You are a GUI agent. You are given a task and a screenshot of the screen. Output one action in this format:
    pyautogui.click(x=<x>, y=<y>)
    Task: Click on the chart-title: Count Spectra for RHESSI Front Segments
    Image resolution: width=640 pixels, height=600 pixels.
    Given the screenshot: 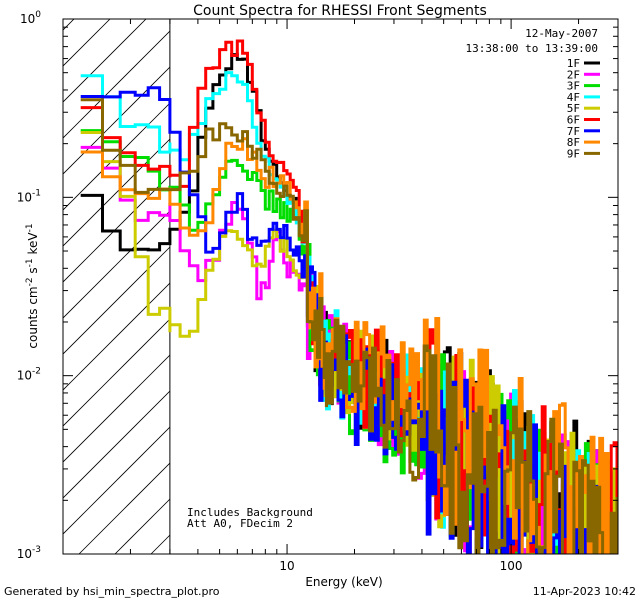 What is the action you would take?
    pyautogui.click(x=340, y=11)
    